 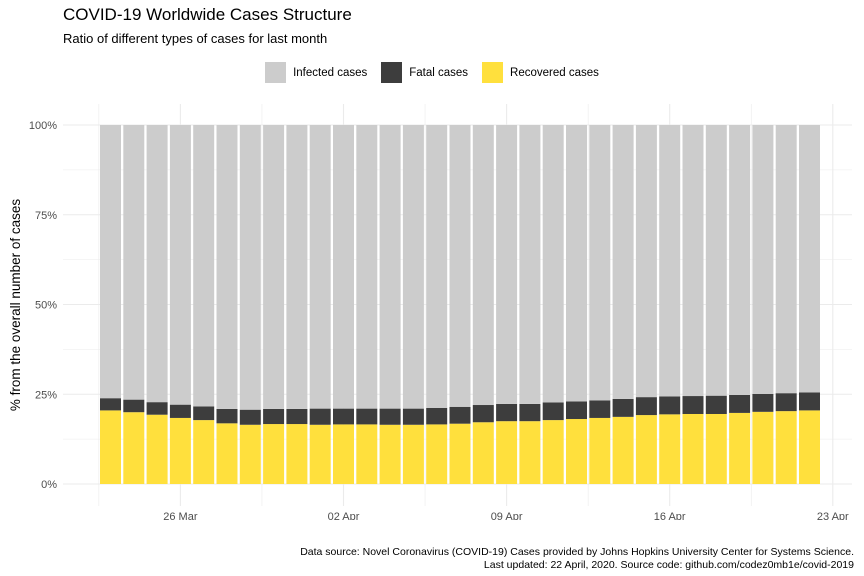 What do you see at coordinates (49, 485) in the screenshot?
I see `y-tick-label: 0%` at bounding box center [49, 485].